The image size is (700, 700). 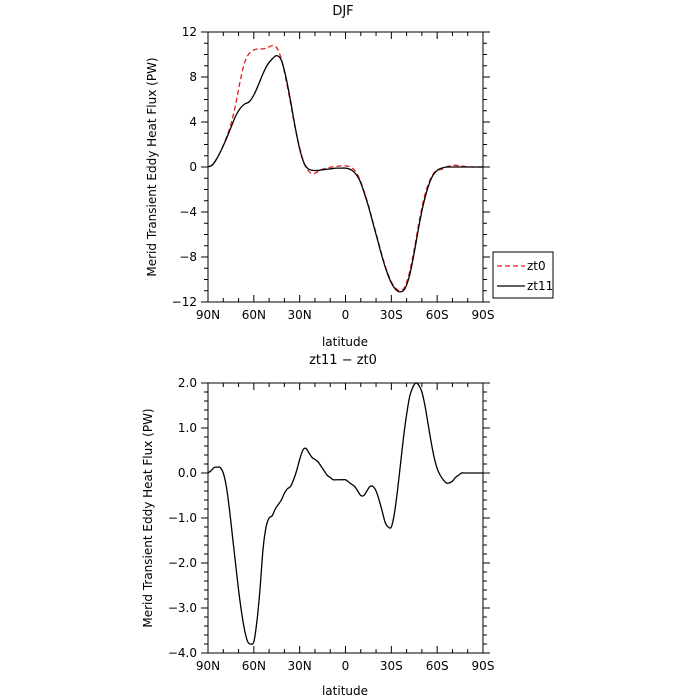 I want to click on series-line, so click(x=345, y=513).